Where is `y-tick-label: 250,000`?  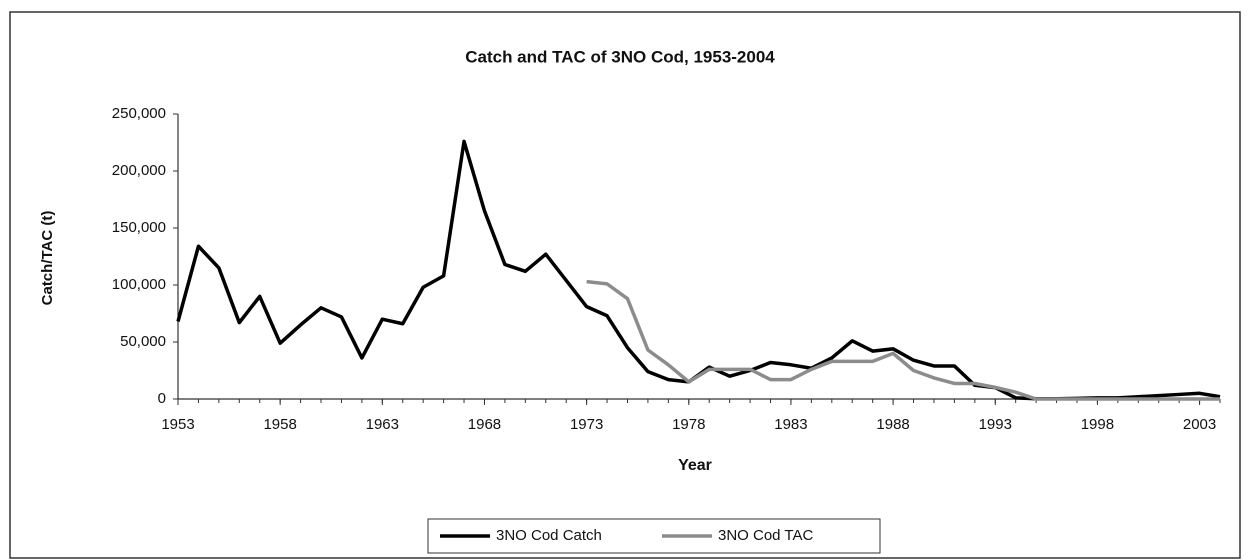 y-tick-label: 250,000 is located at coordinates (139, 113).